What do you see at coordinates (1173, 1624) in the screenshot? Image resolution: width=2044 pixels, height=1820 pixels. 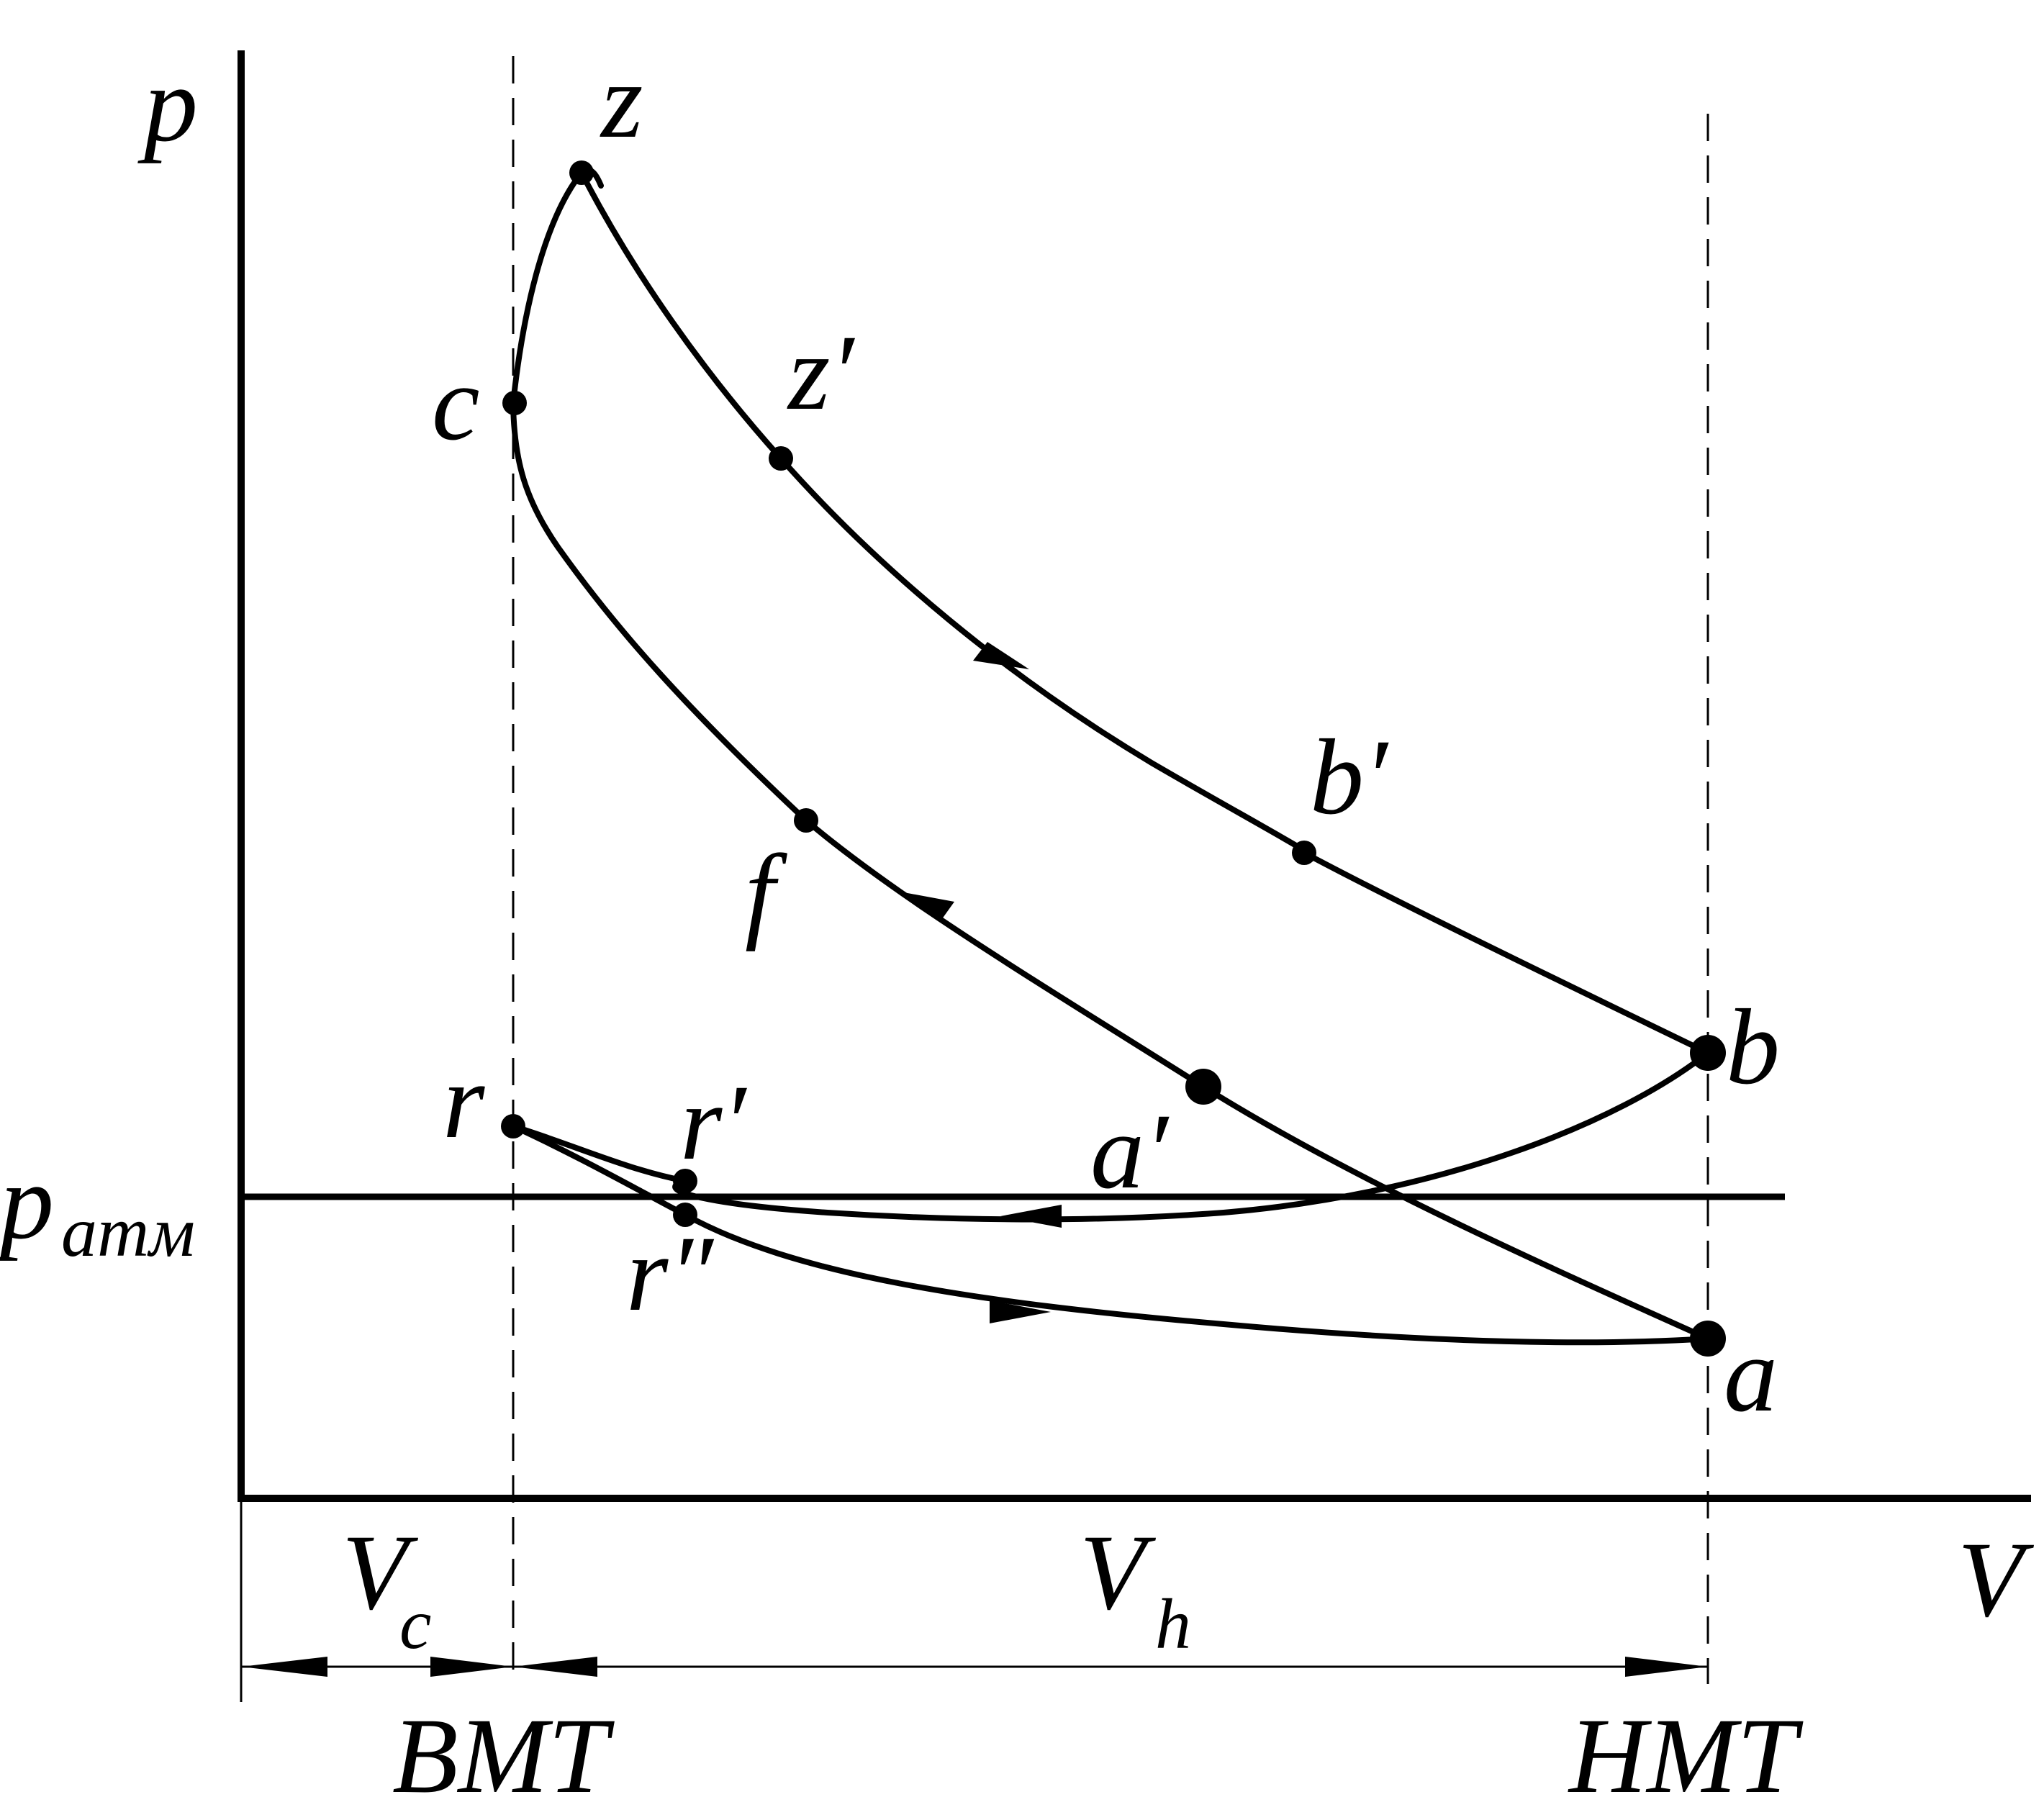 I see `displacement-volume-subscript: h` at bounding box center [1173, 1624].